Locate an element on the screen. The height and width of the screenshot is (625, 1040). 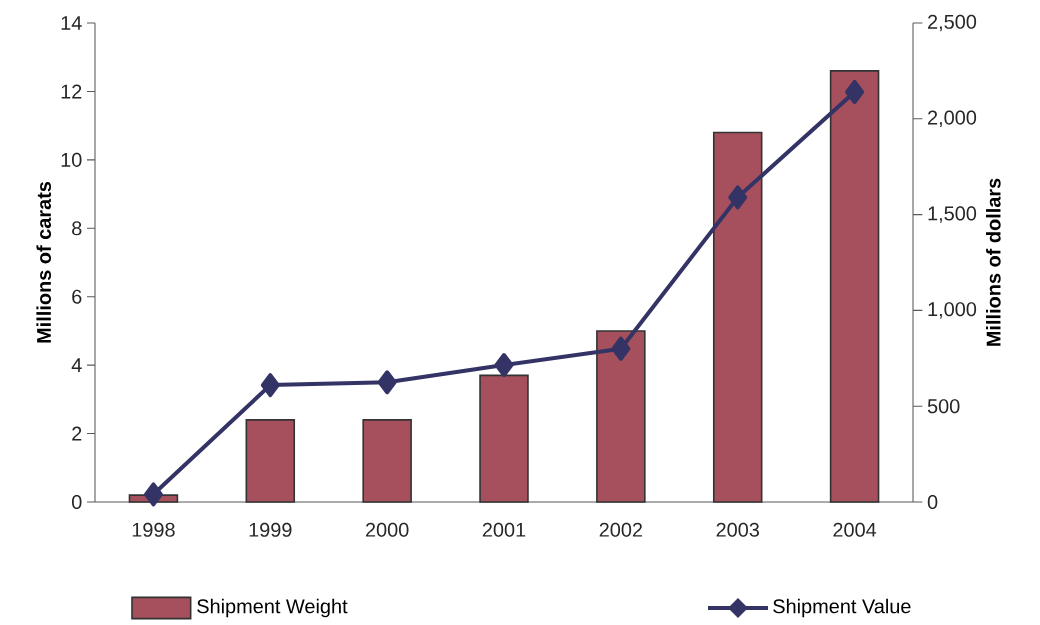
y-tick-label: 14 is located at coordinates (71, 23).